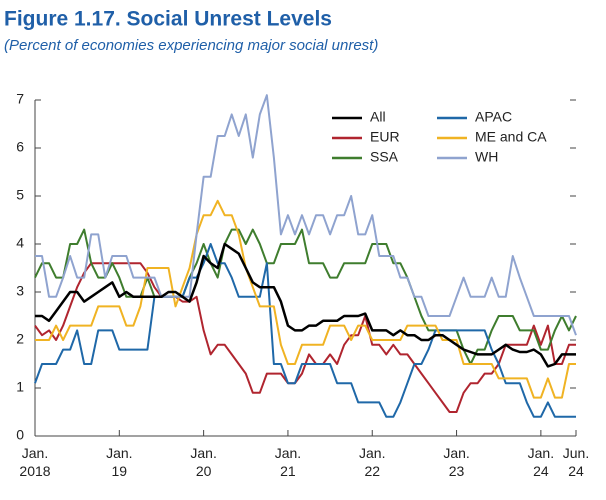 The image size is (606, 500). I want to click on x-tick-label: Jan. 24, so click(541, 462).